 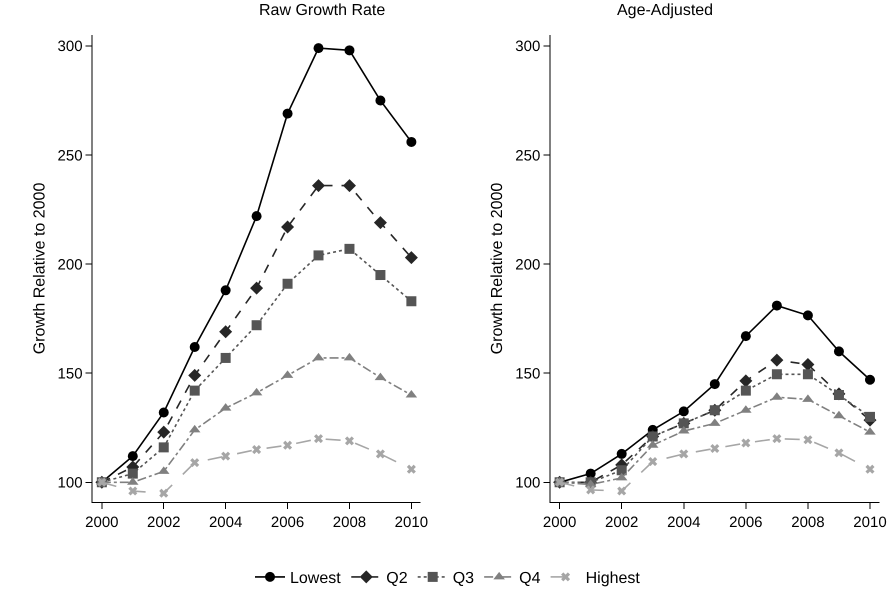 I want to click on chart-title: Raw Growth Rate, so click(x=322, y=10).